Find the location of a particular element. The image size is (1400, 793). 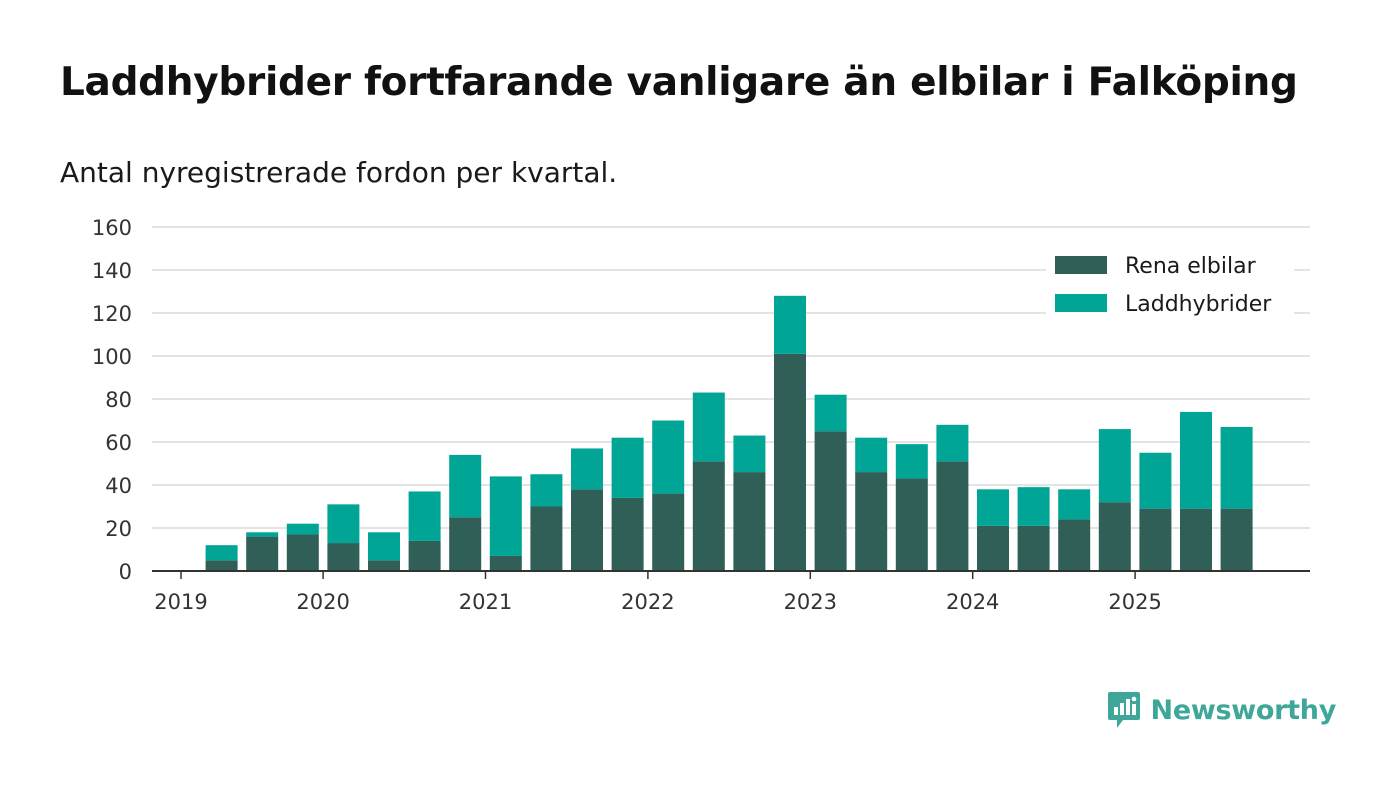

y-tick-label: 20 is located at coordinates (118, 529).